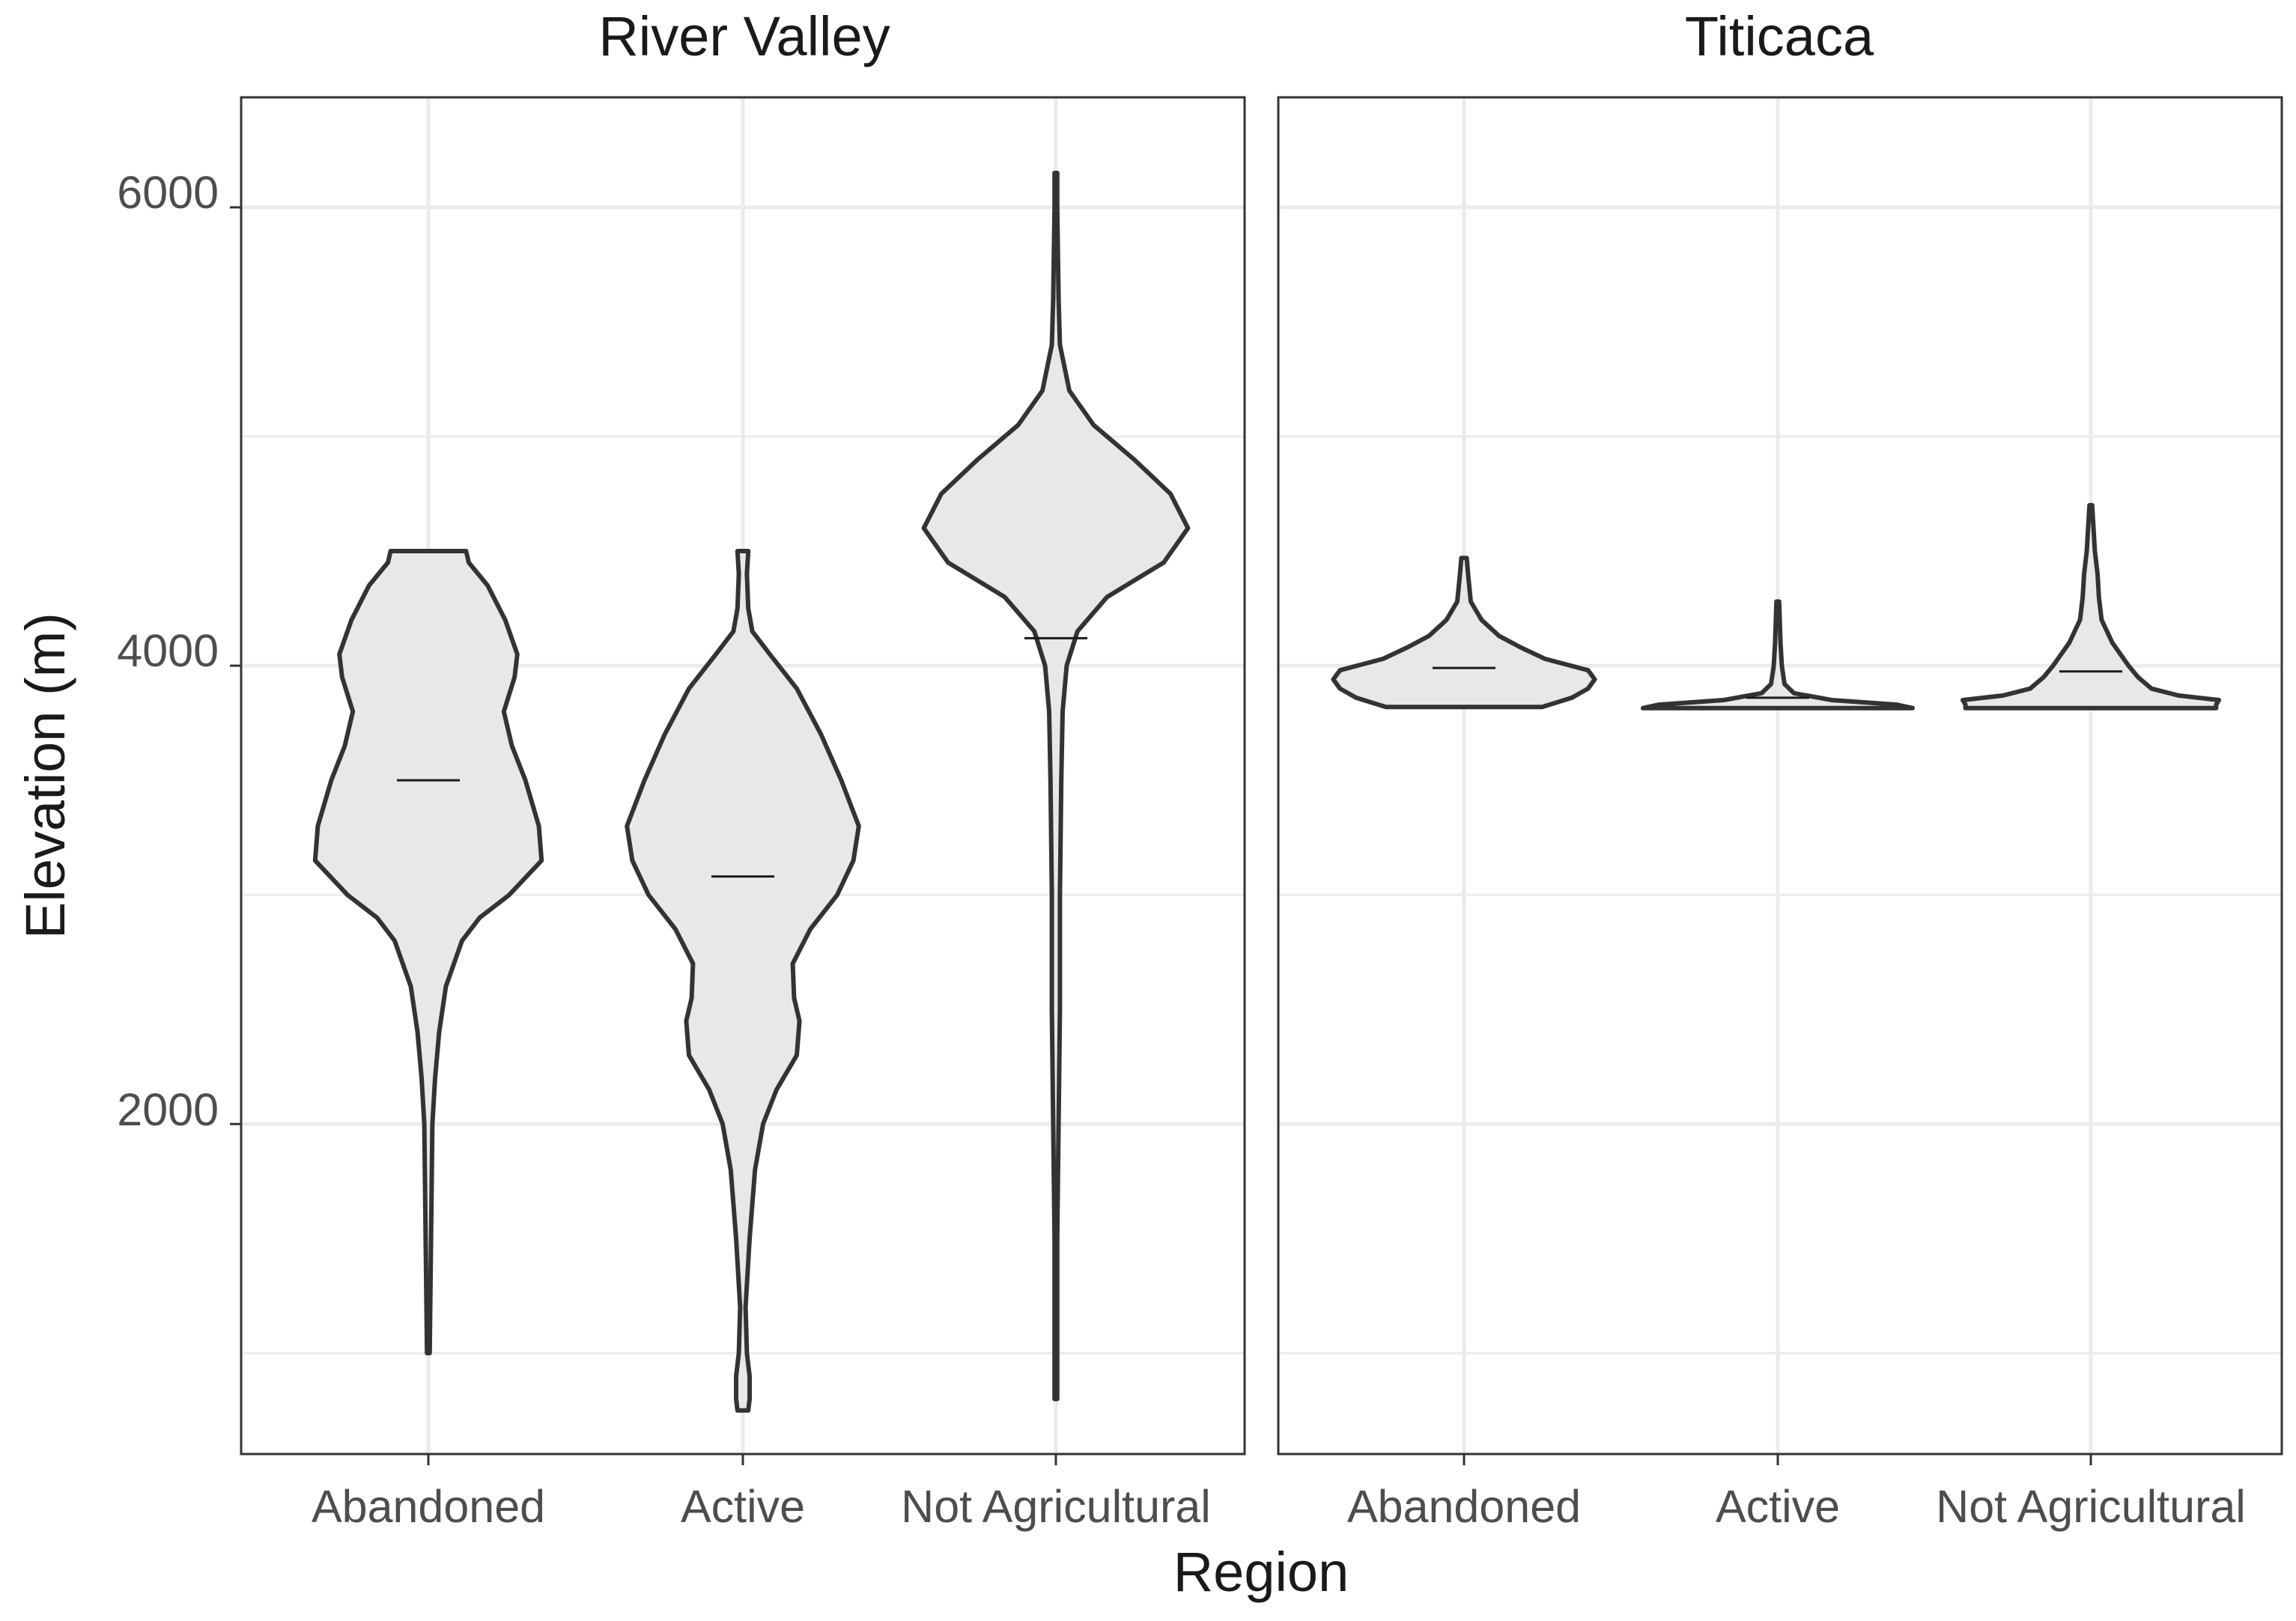  I want to click on y-axis-ticks: 6000 4000 2000, so click(179, 651).